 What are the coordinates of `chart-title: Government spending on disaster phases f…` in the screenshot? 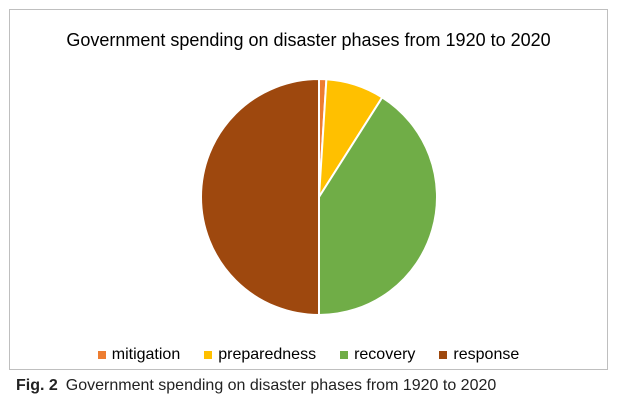 It's located at (308, 40).